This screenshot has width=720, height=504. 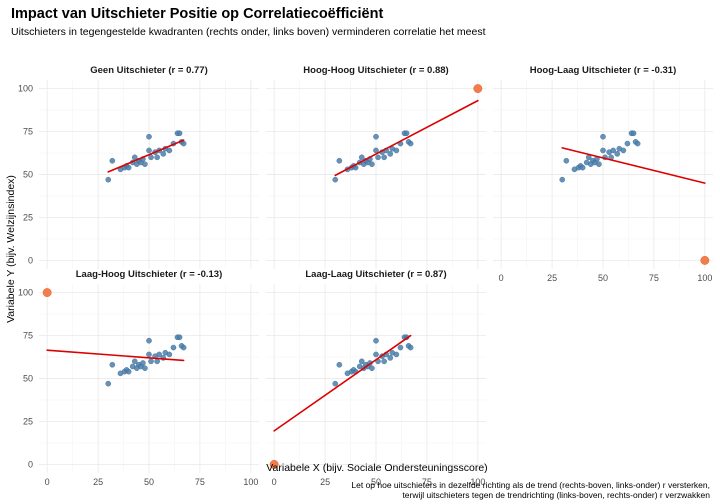 What do you see at coordinates (375, 70) in the screenshot?
I see `panel-title: Hoog-Hoog Uitschieter (r = 0.88)` at bounding box center [375, 70].